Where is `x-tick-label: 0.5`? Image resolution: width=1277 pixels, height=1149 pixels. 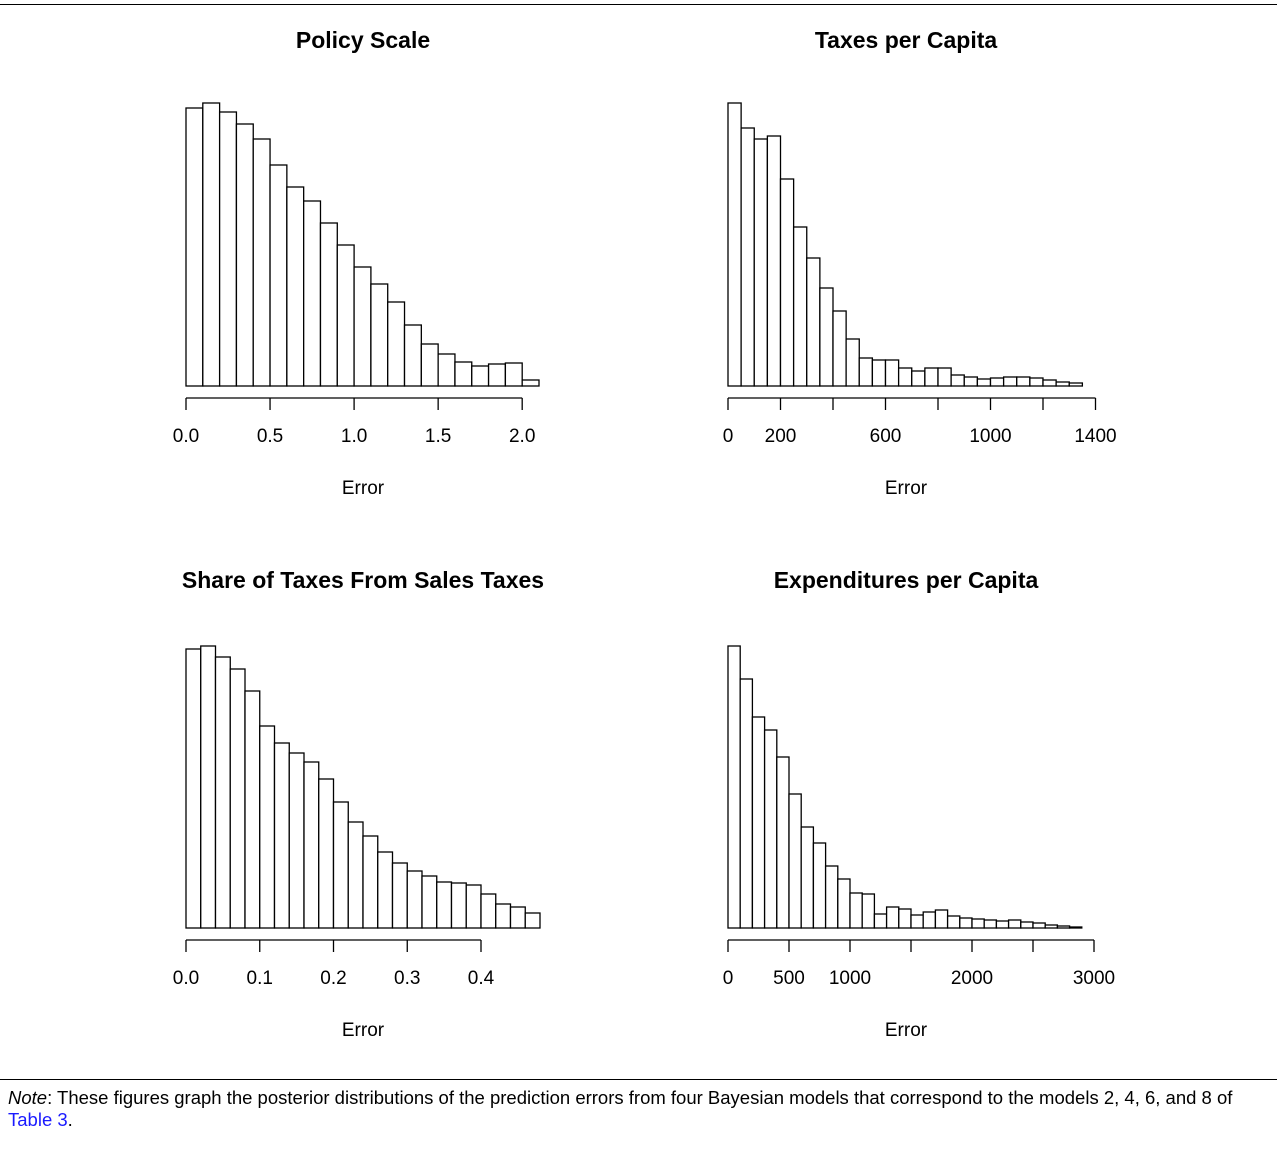 x-tick-label: 0.5 is located at coordinates (270, 436).